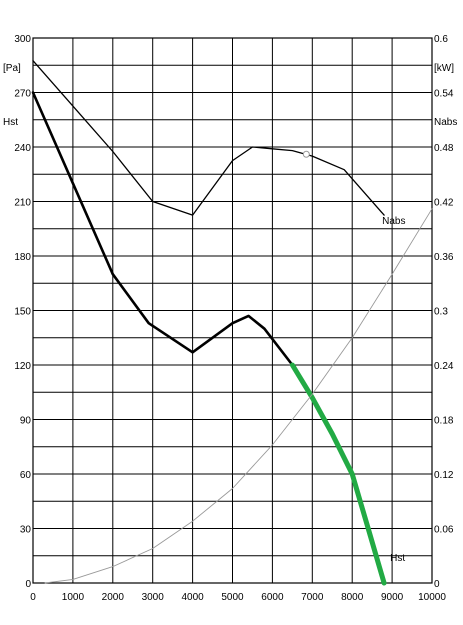 The width and height of the screenshot is (463, 625). What do you see at coordinates (153, 597) in the screenshot?
I see `x-tick-label: 3000` at bounding box center [153, 597].